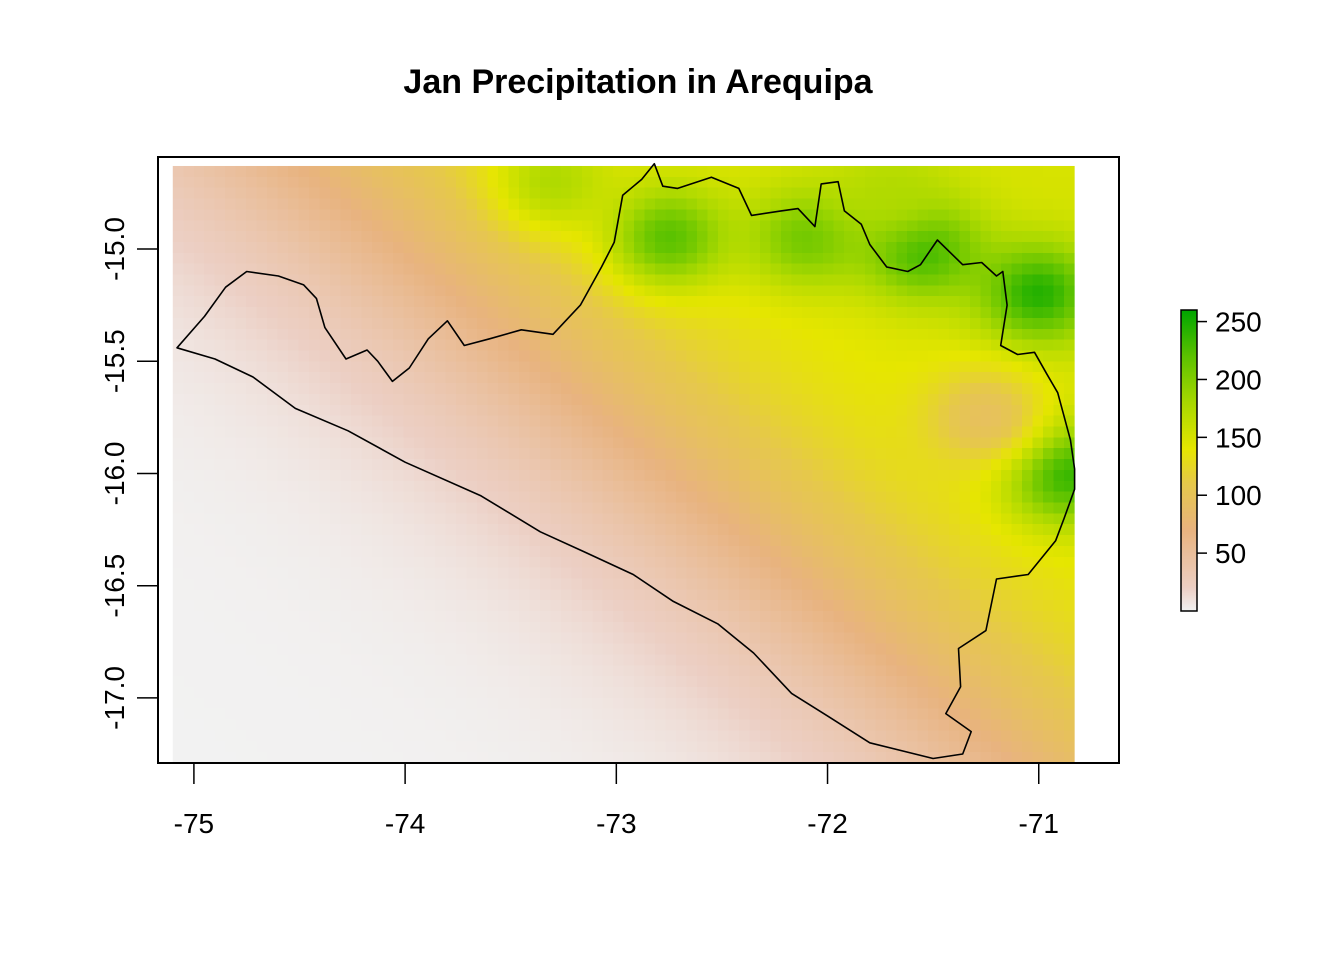 The height and width of the screenshot is (960, 1344). What do you see at coordinates (638, 82) in the screenshot?
I see `map-title: Jan Precipitation in Arequipa` at bounding box center [638, 82].